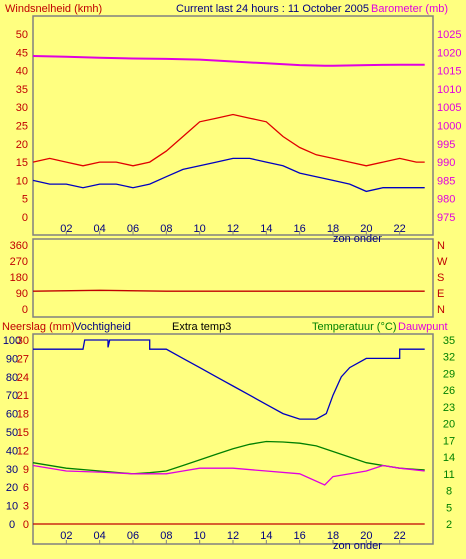 The image size is (466, 559). I want to click on x-tick-label: 06, so click(133, 536).